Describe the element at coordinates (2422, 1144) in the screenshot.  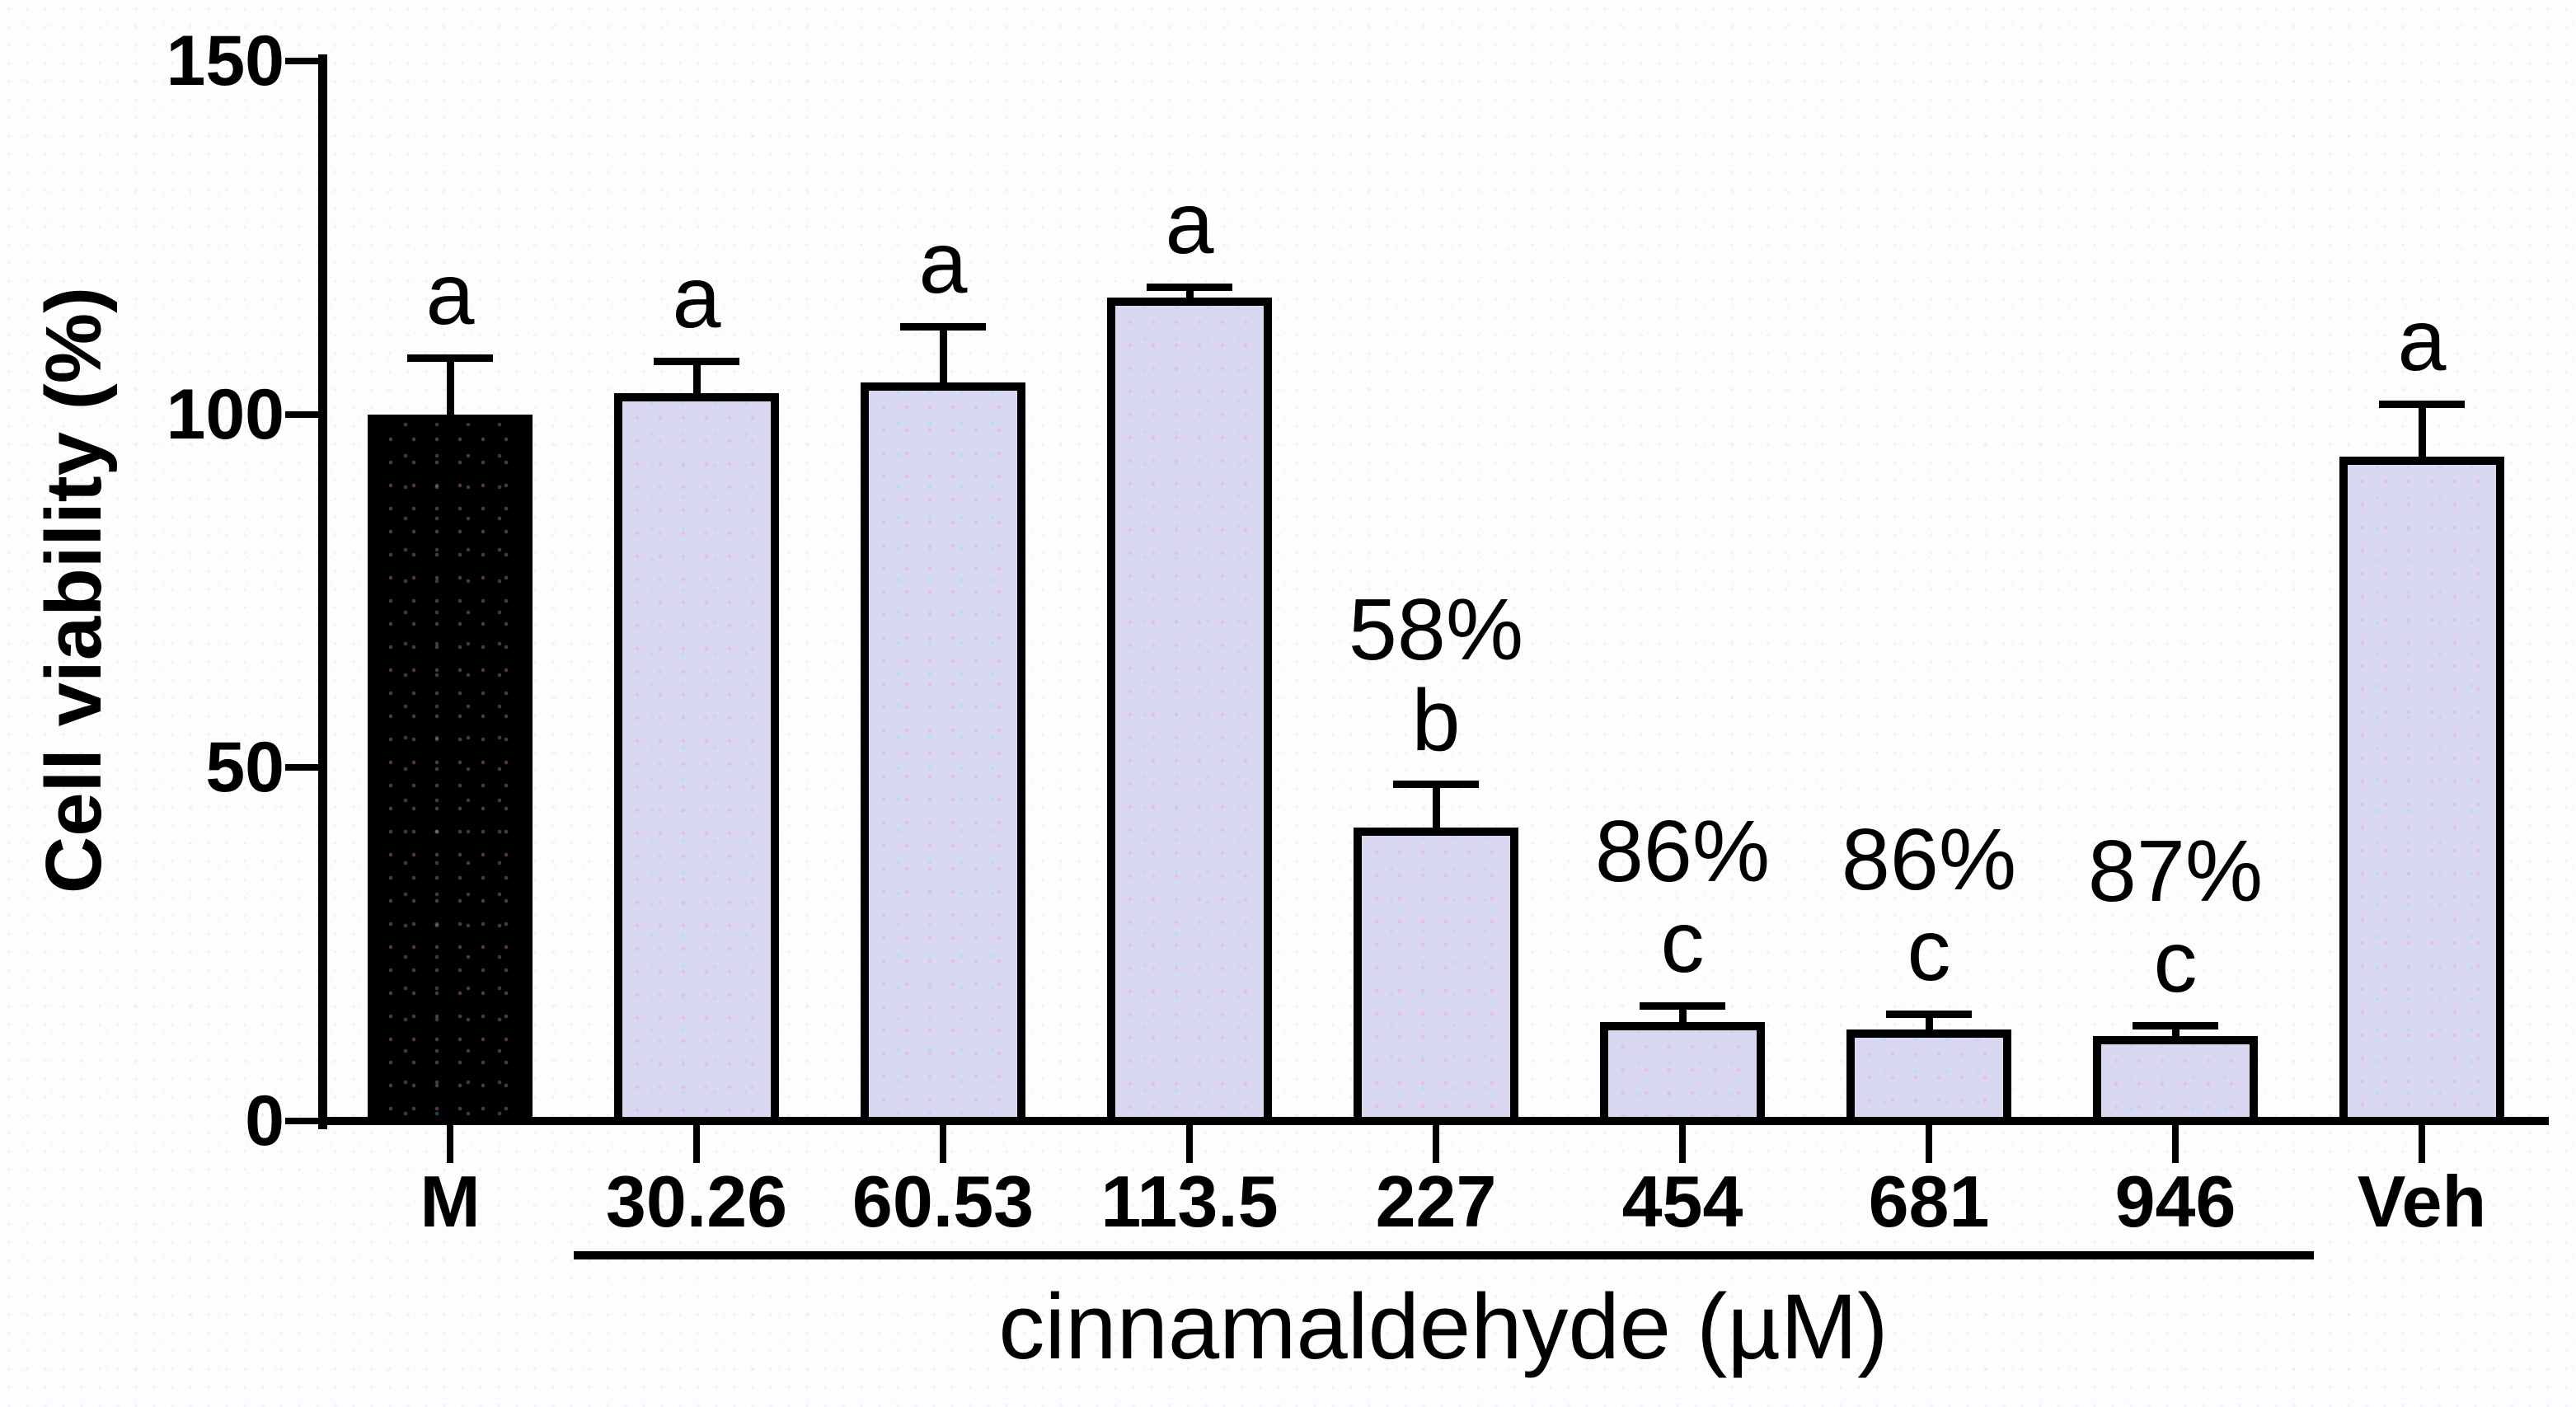
I see `x-tick-Veh` at that location.